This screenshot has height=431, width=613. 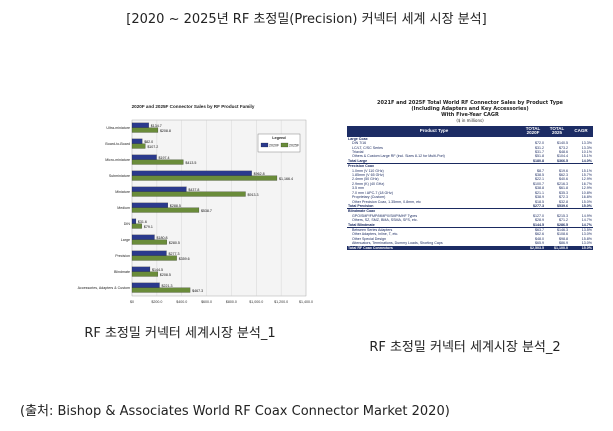 What do you see at coordinates (533, 225) in the screenshot?
I see `table-cell-2020: $144.5` at bounding box center [533, 225].